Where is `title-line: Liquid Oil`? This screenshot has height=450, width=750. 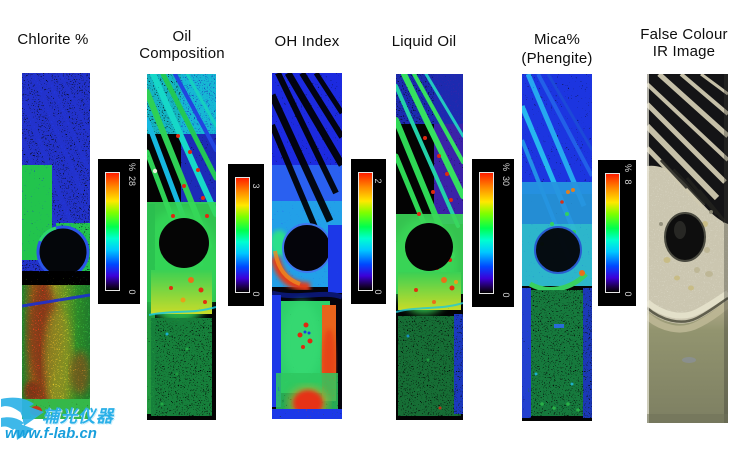 title-line: Liquid Oil is located at coordinates (424, 41).